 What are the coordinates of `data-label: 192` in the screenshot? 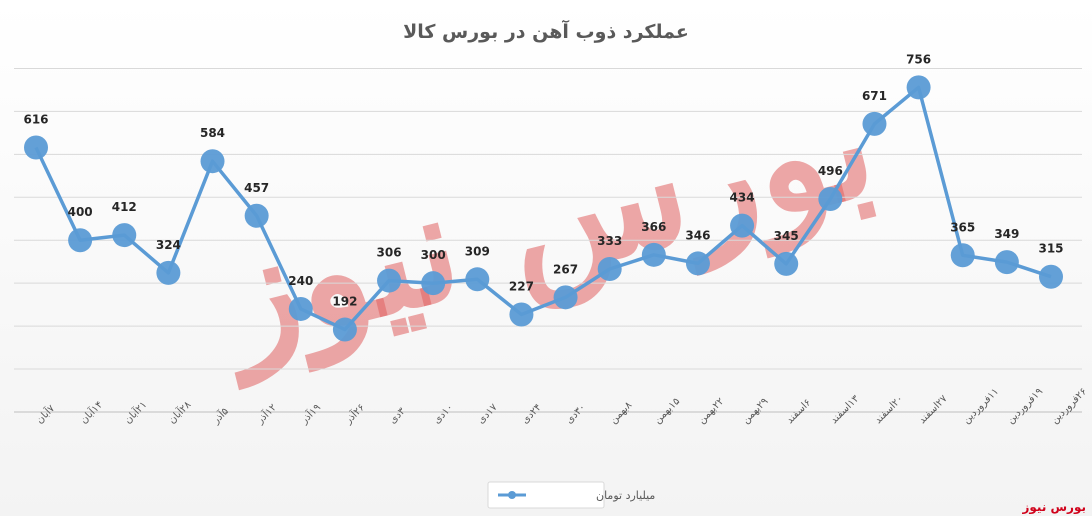 It's located at (344, 302).